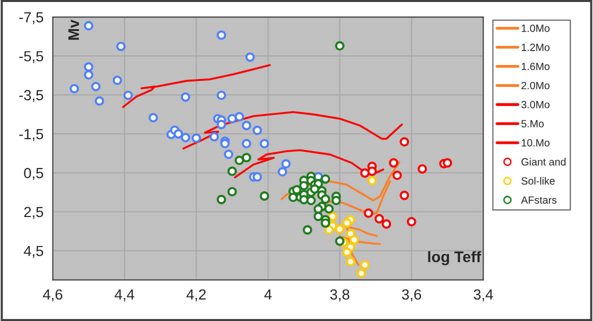 This screenshot has height=321, width=593. Describe the element at coordinates (31, 18) in the screenshot. I see `y-tick-label: -7,5` at that location.